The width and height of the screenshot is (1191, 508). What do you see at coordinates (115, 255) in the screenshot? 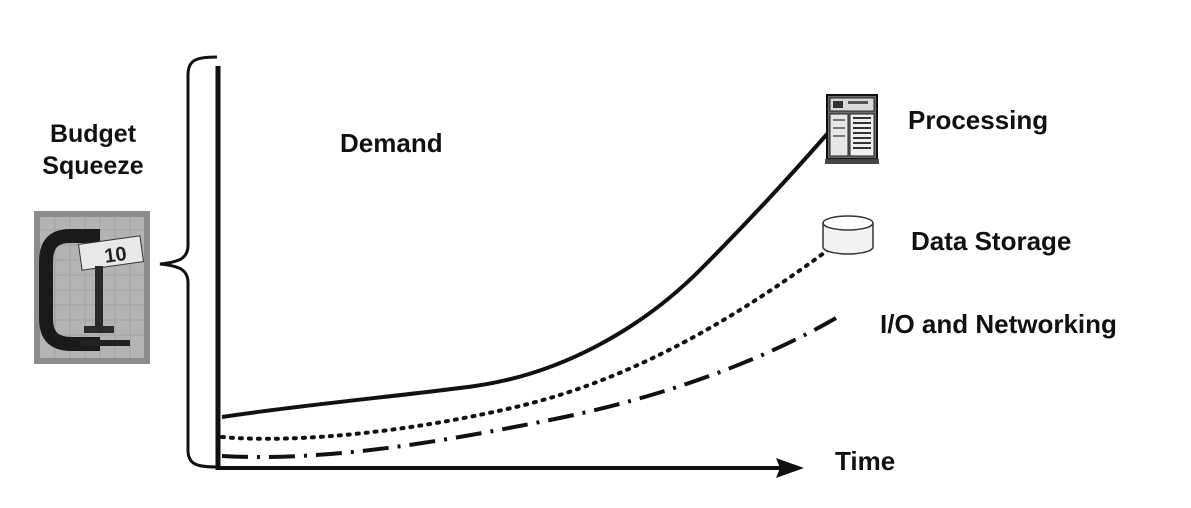
I see `svg-text: 10` at bounding box center [115, 255].